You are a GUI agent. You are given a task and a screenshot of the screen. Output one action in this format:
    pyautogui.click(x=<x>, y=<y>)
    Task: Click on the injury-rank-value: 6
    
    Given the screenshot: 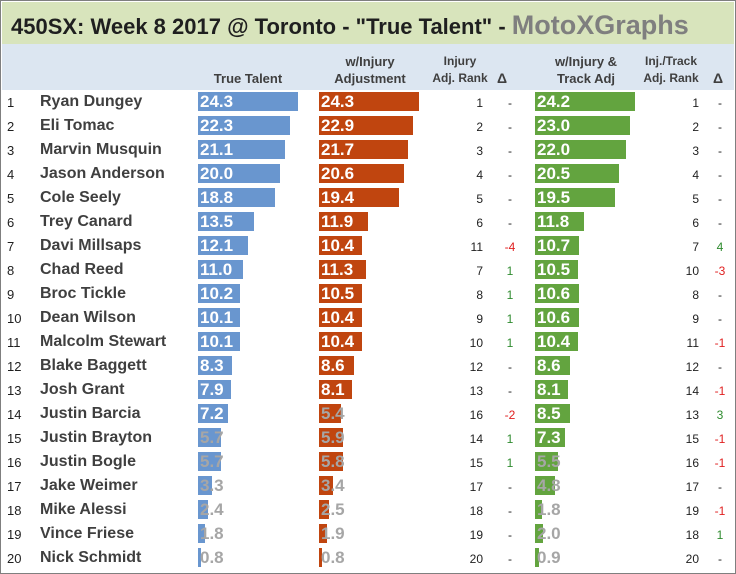 What is the action you would take?
    pyautogui.click(x=479, y=223)
    